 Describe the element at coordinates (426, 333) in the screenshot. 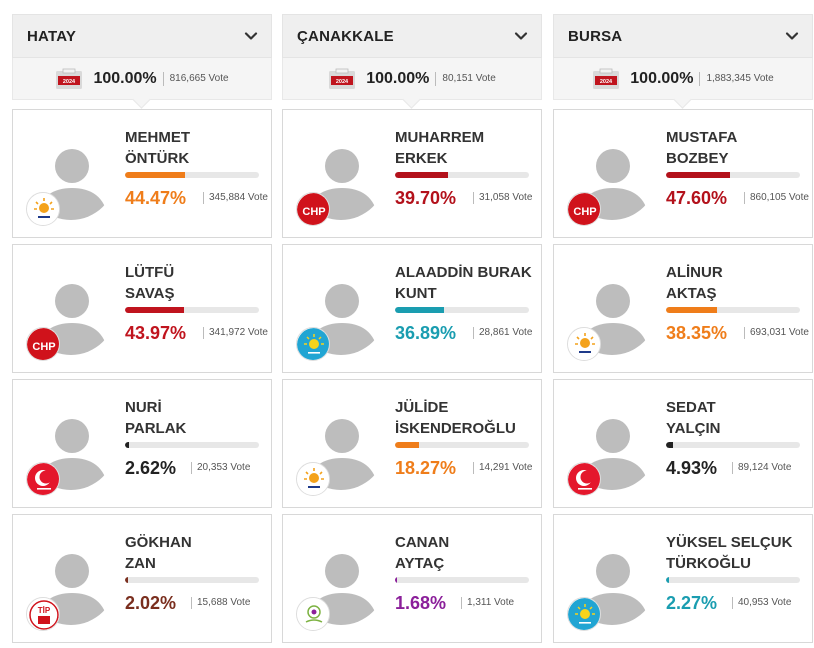

I see `candidate-percent: 36.89%` at that location.